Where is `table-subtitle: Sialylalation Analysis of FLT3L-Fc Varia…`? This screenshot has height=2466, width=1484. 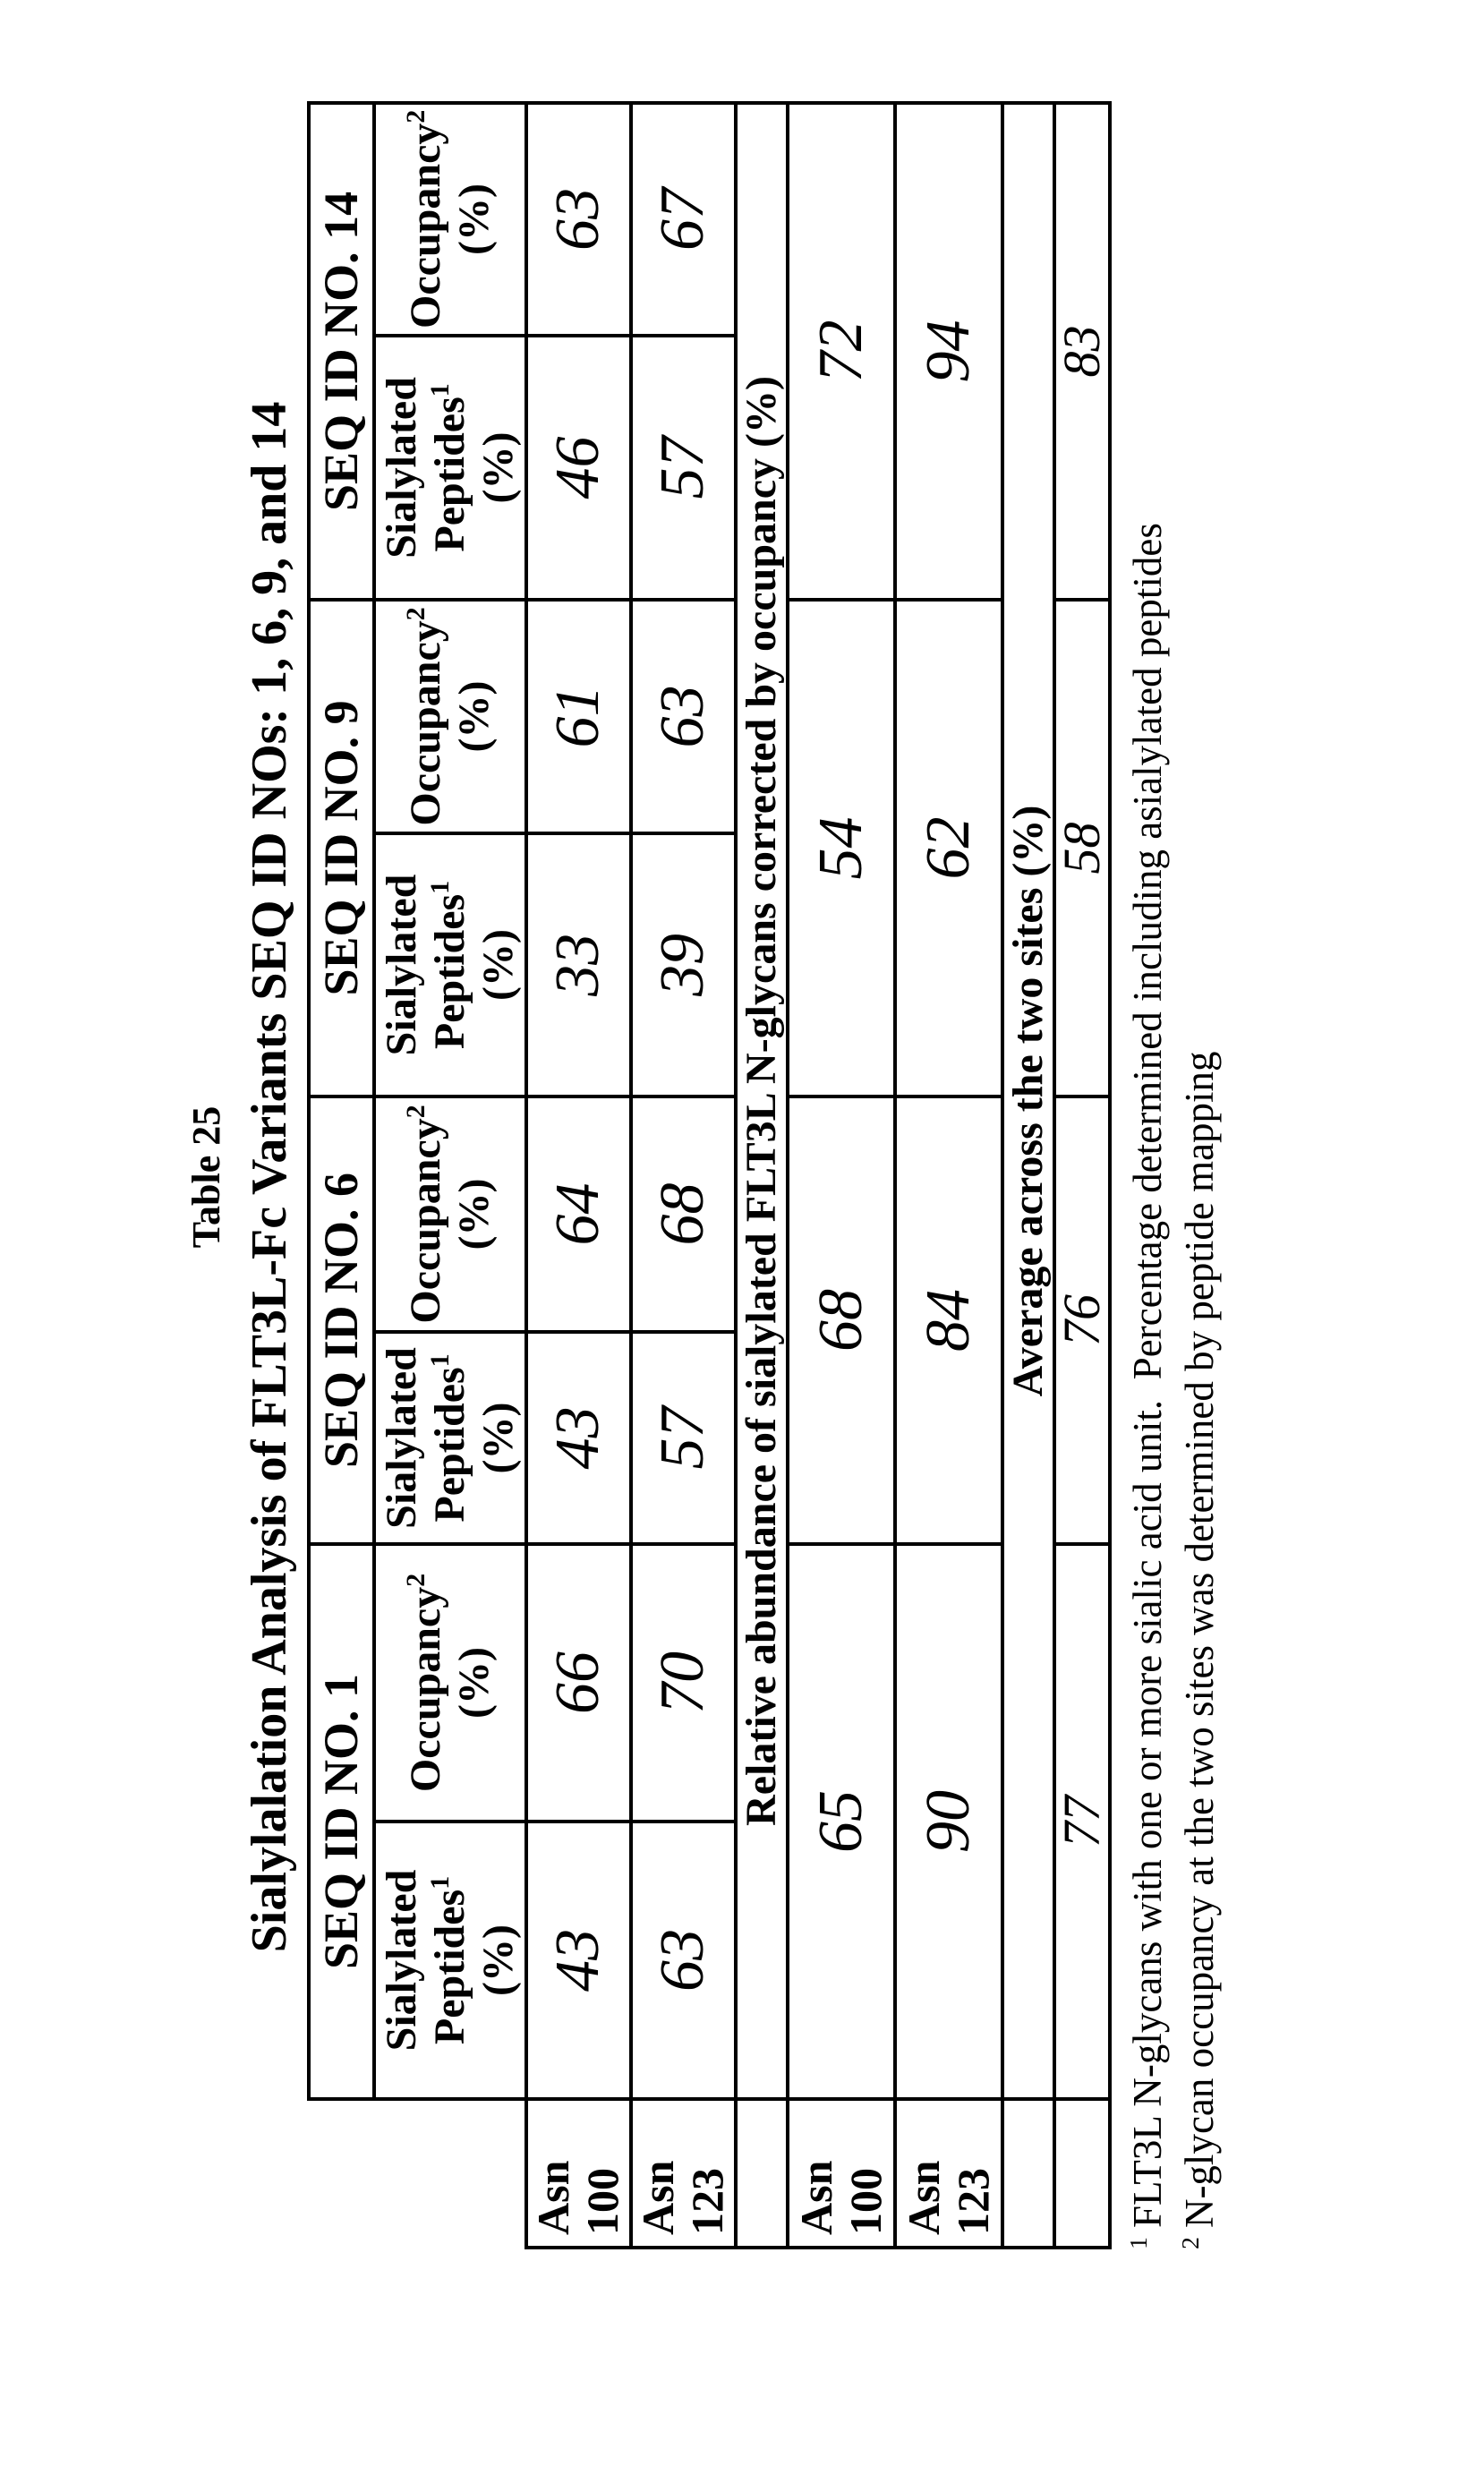
table-subtitle: Sialylalation Analysis of FLT3L-Fc Varia… is located at coordinates (270, 1177).